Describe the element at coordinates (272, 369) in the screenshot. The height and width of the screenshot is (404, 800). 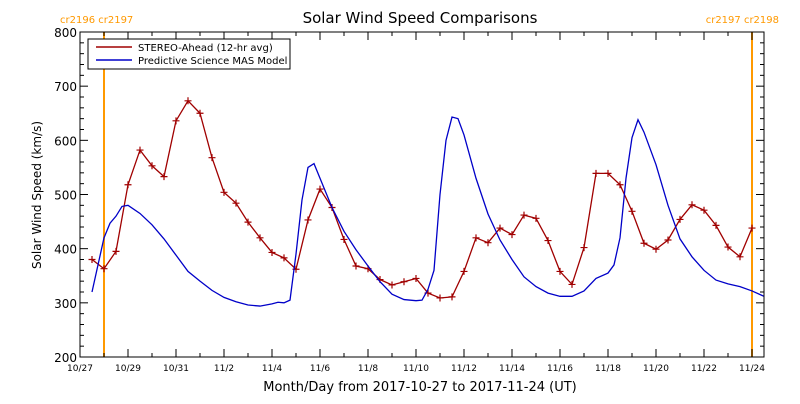
I see `x-tick-label: 11/4` at that location.